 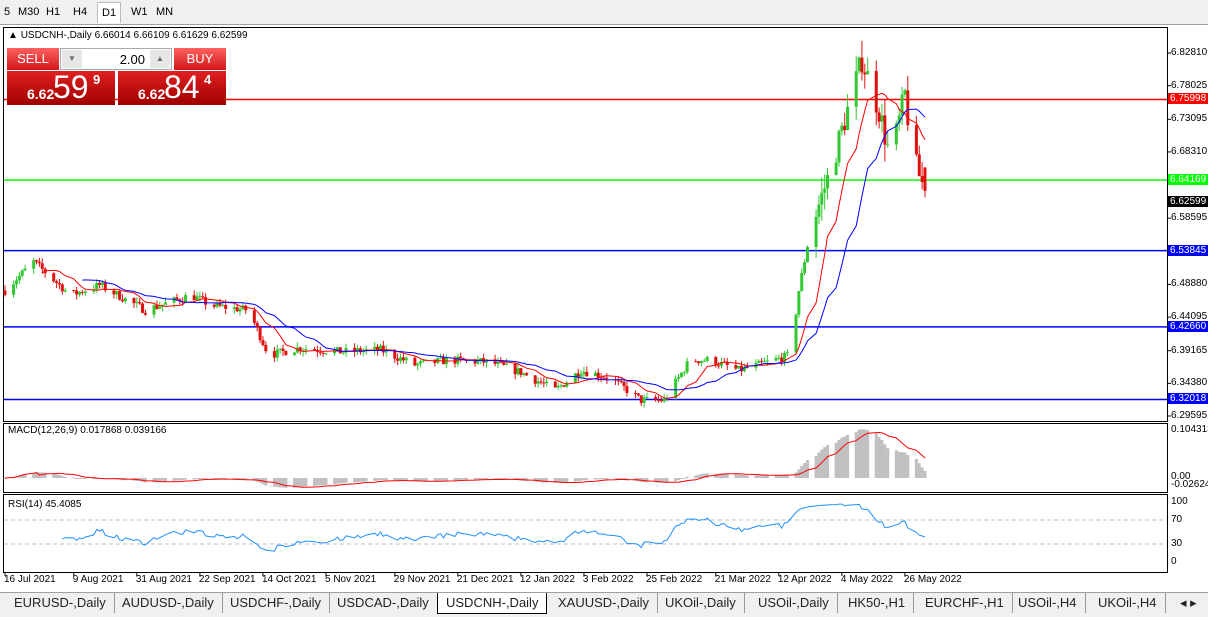 What do you see at coordinates (109, 12) in the screenshot?
I see `timeframe-D1: D1` at bounding box center [109, 12].